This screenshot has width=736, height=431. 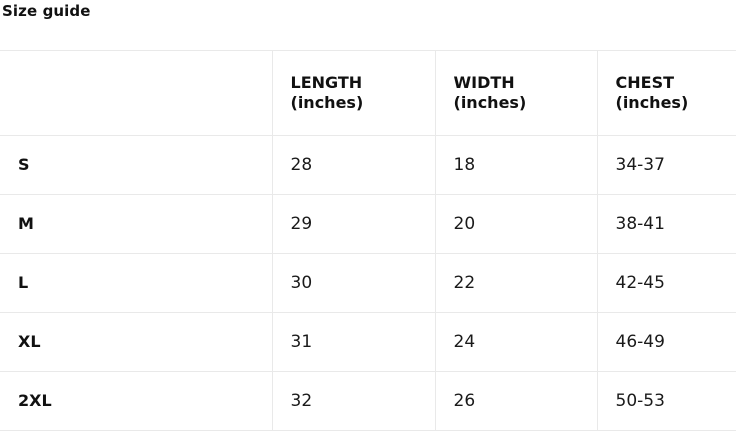 I want to click on table-row: L 30 22 42-45, so click(x=368, y=283).